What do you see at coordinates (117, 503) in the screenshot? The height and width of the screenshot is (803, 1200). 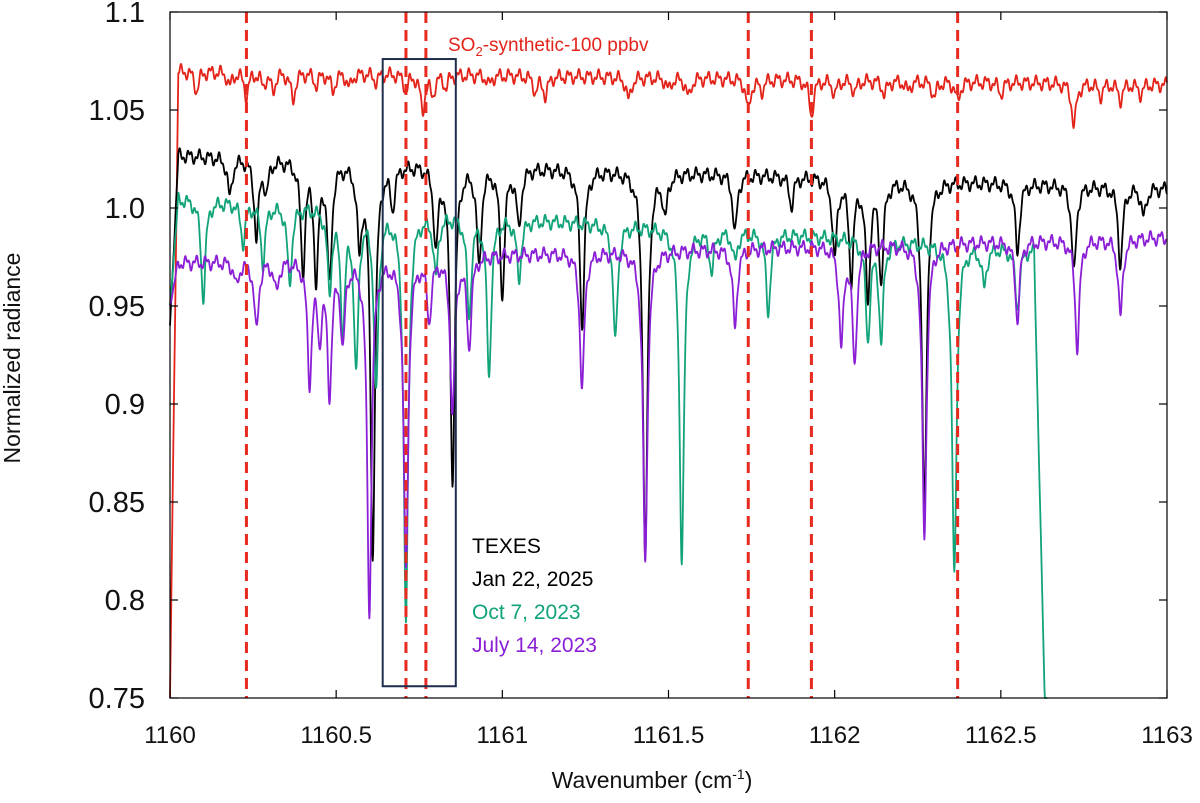 I see `y-tick-label: 0.85` at bounding box center [117, 503].